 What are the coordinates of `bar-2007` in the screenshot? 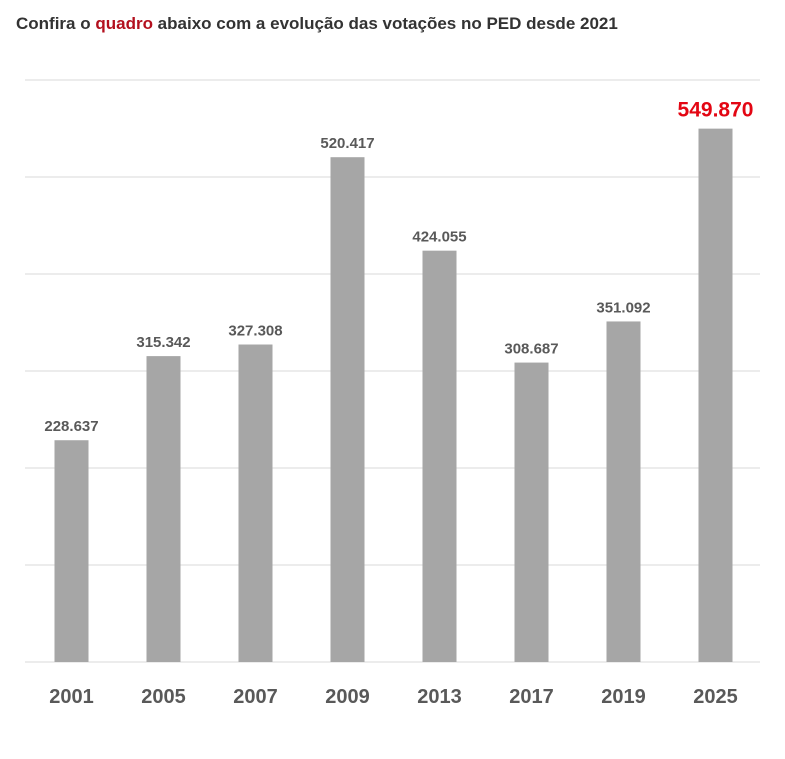 It's located at (255, 503).